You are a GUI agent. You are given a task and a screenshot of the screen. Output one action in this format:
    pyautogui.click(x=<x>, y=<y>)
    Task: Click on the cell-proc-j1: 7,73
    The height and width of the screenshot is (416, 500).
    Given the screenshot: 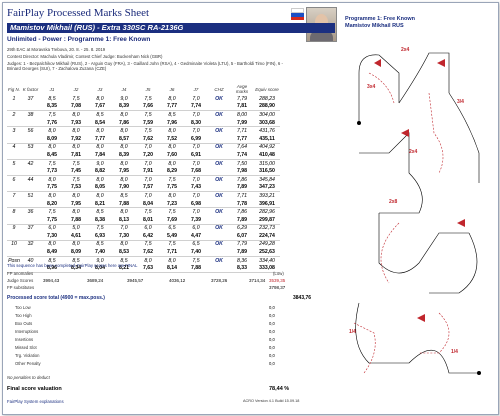 What is the action you would take?
    pyautogui.click(x=52, y=171)
    